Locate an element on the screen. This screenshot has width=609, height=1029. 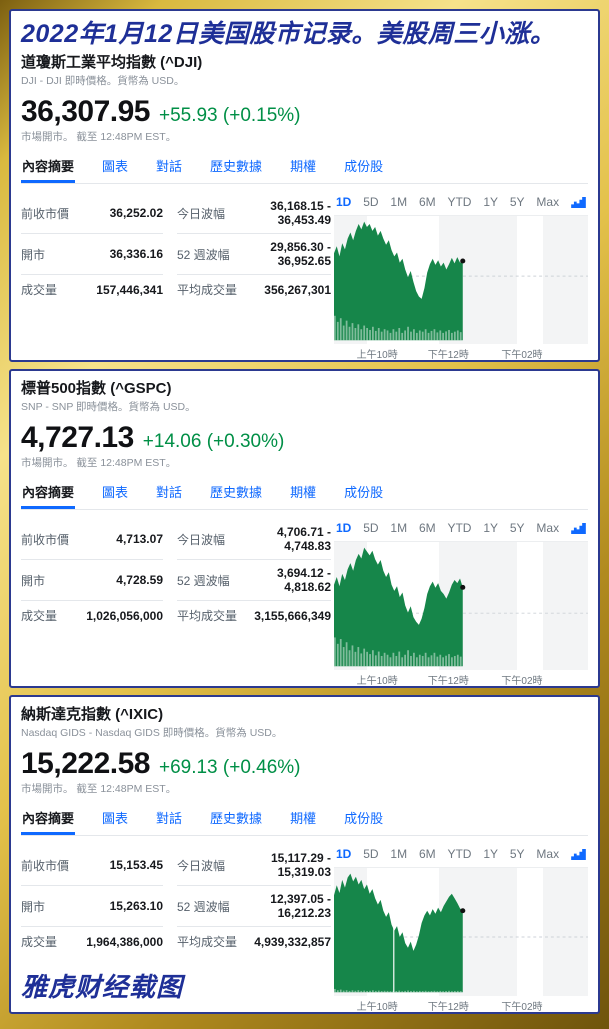
index-price: 15,222.58 is located at coordinates (85, 763).